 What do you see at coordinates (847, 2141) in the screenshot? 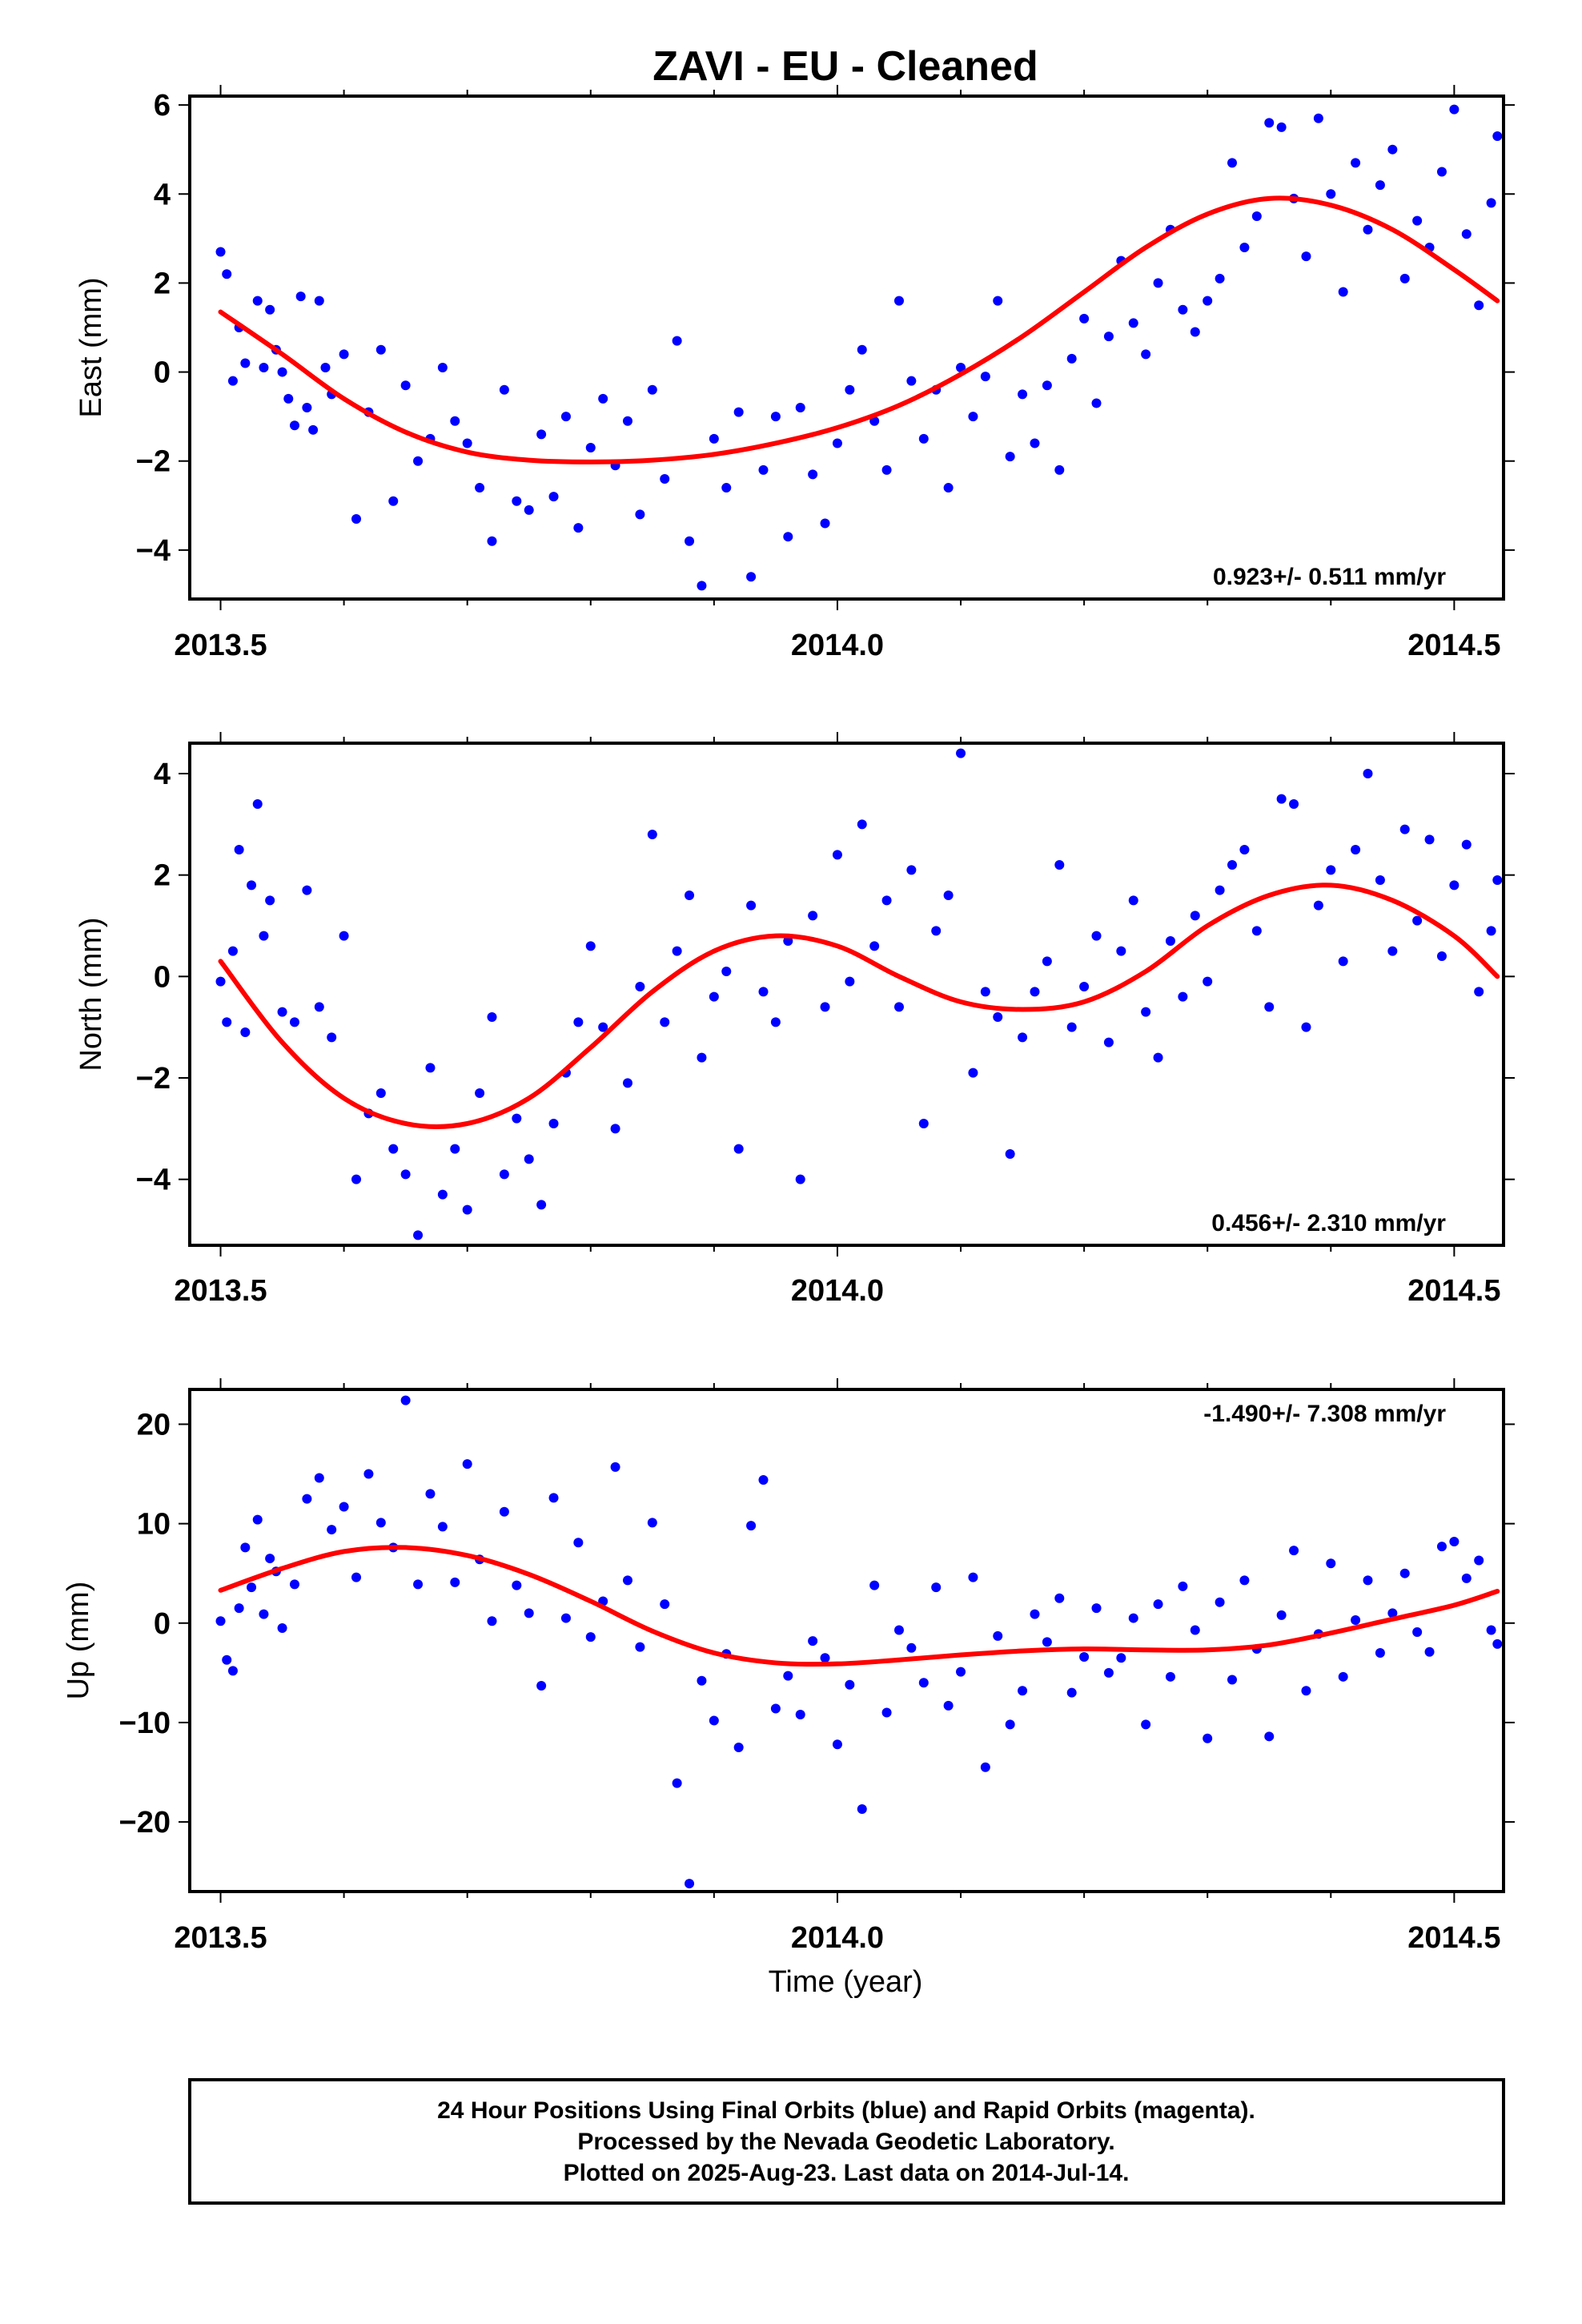
I see `footer-box` at bounding box center [847, 2141].